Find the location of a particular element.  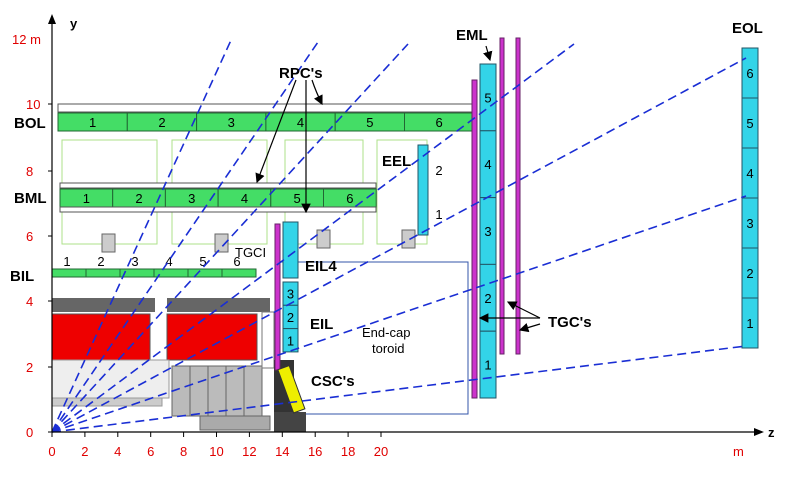

z-tick-label: 2 is located at coordinates (84, 451).